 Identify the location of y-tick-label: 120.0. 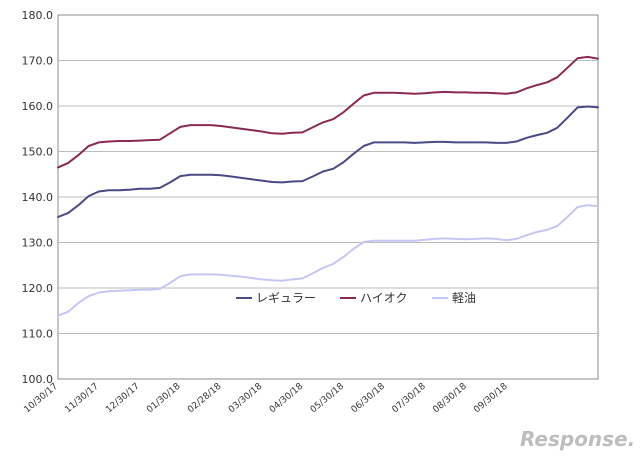
(38, 288).